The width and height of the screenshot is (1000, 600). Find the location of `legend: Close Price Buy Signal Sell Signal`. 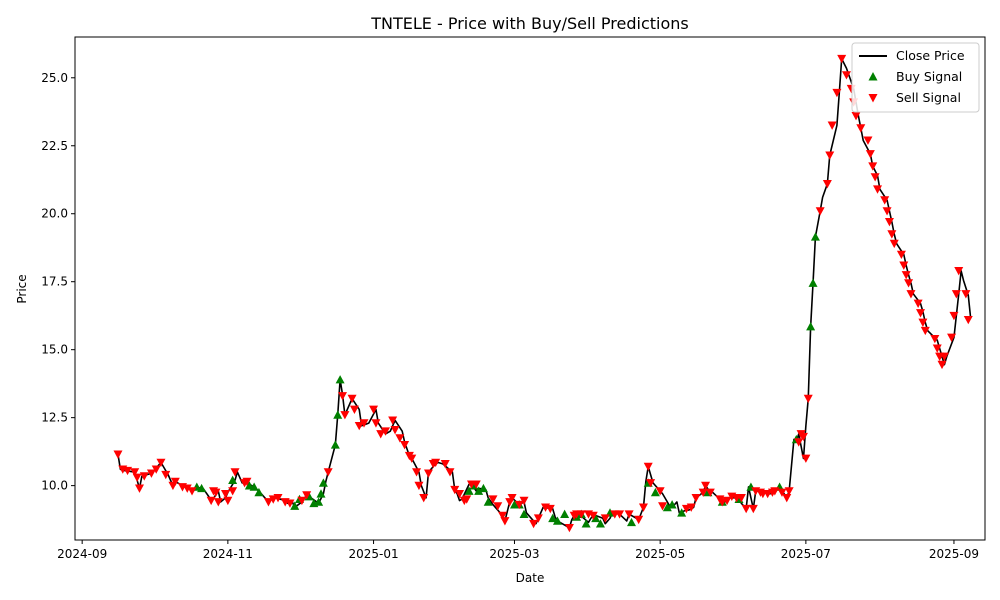

legend: Close Price Buy Signal Sell Signal is located at coordinates (915, 77).